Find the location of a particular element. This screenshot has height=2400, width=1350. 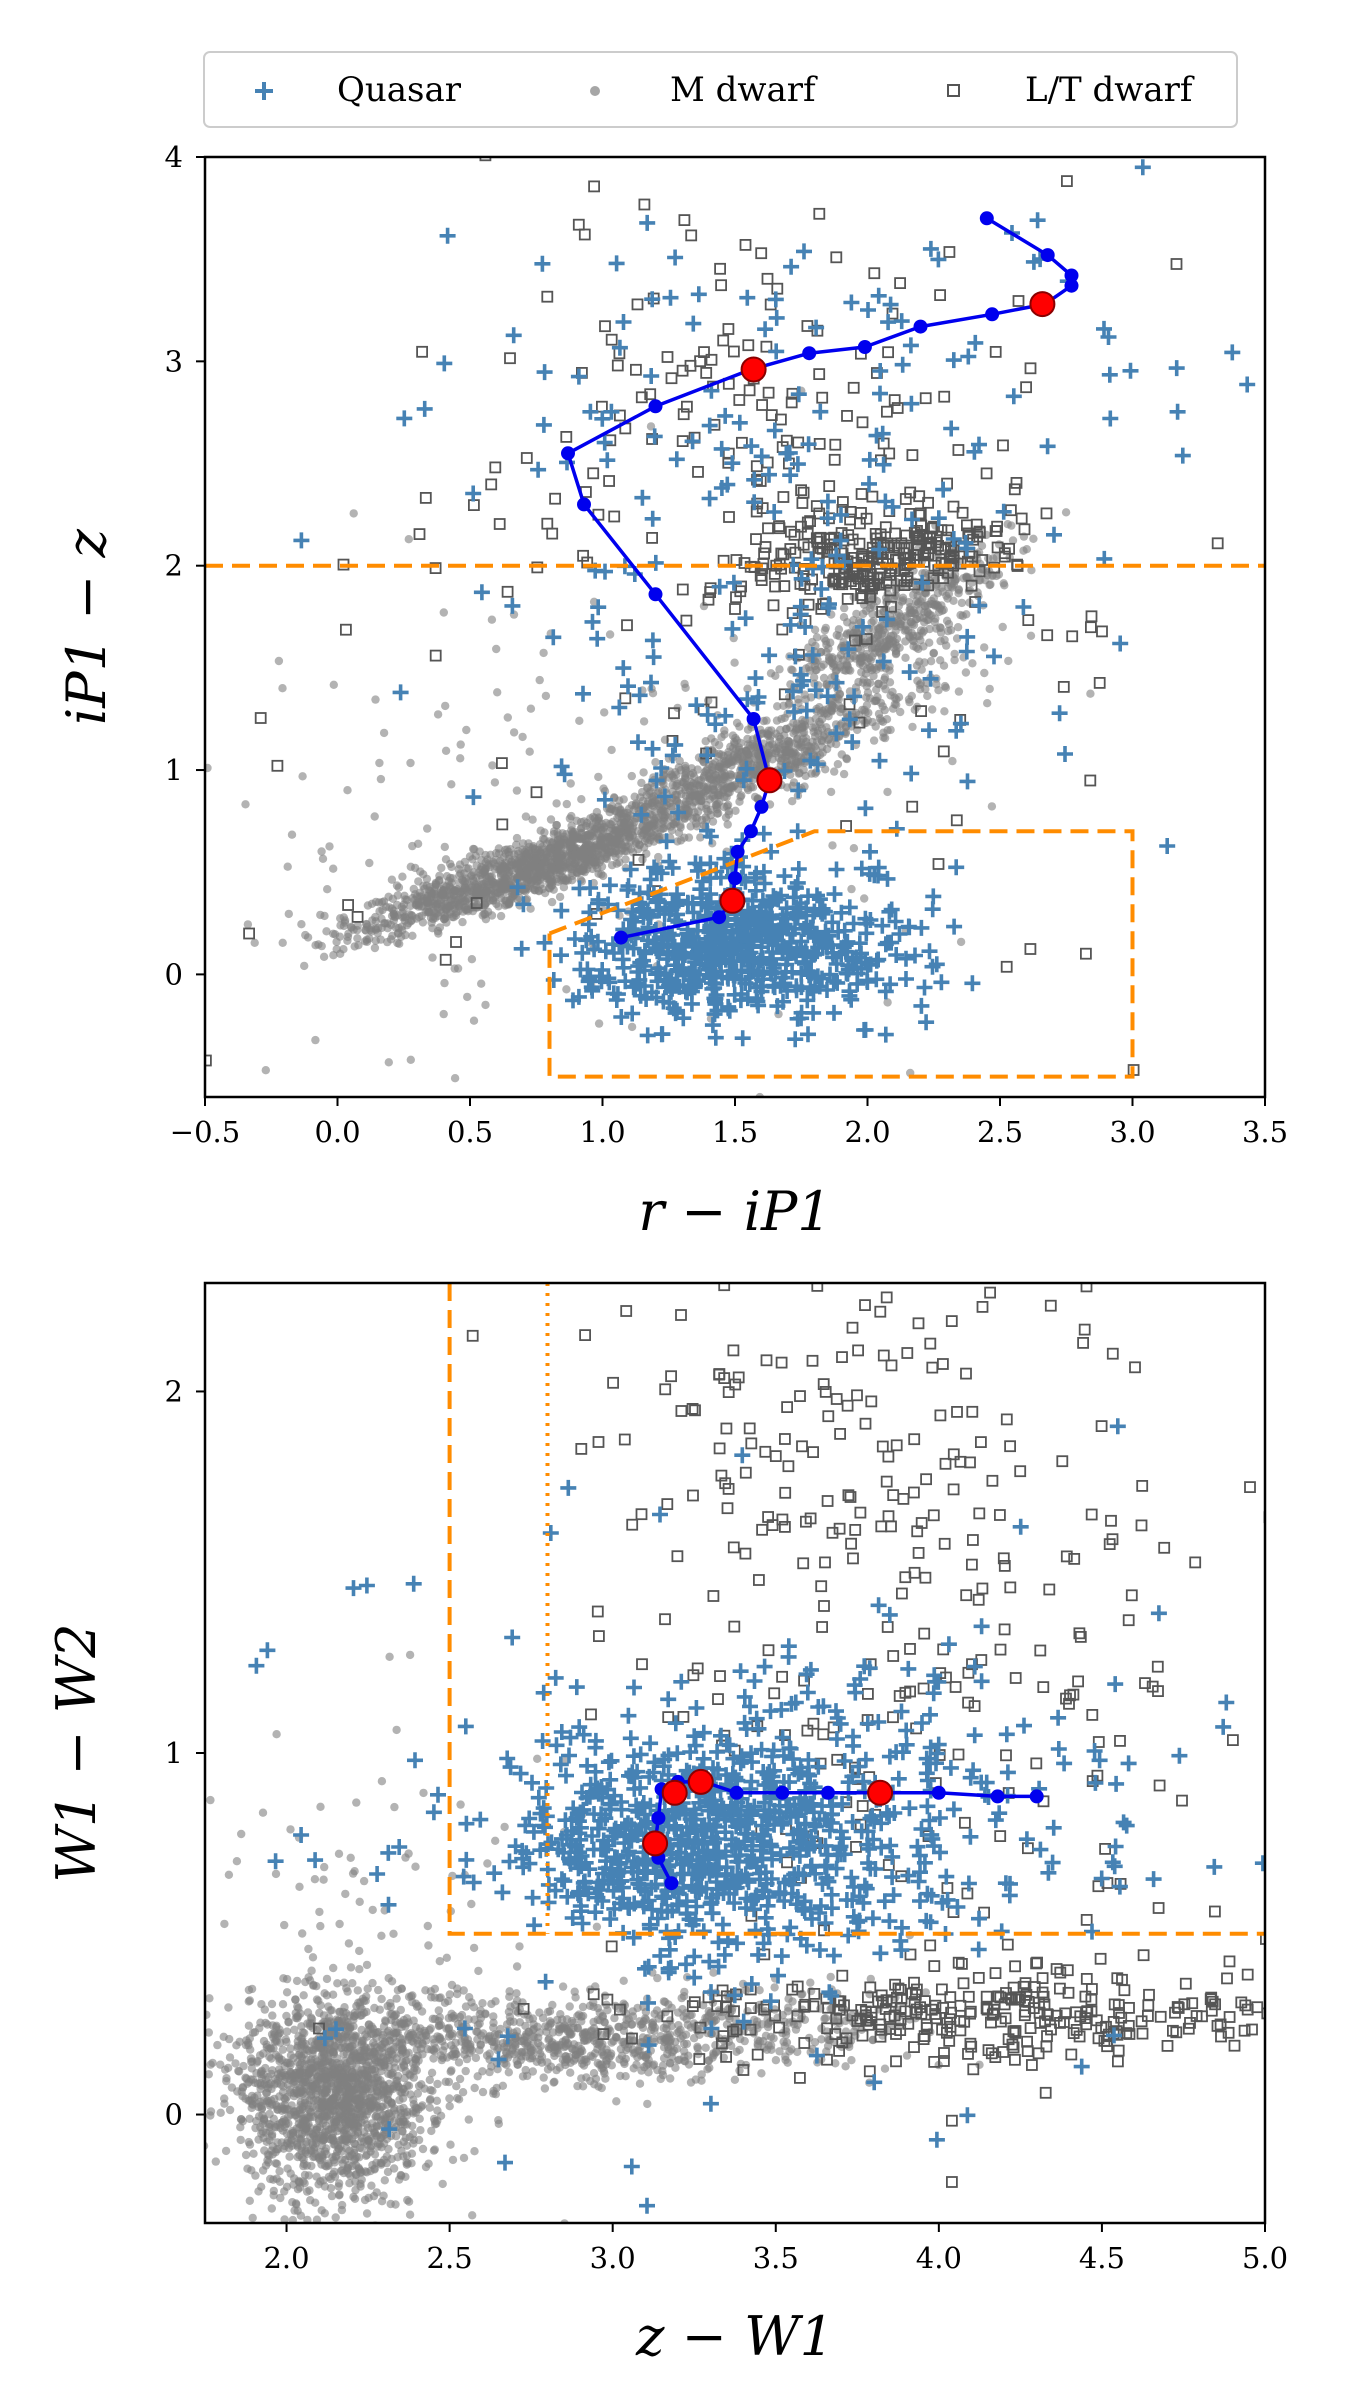

legend-m-dwarf-label: M dwarf is located at coordinates (744, 90).